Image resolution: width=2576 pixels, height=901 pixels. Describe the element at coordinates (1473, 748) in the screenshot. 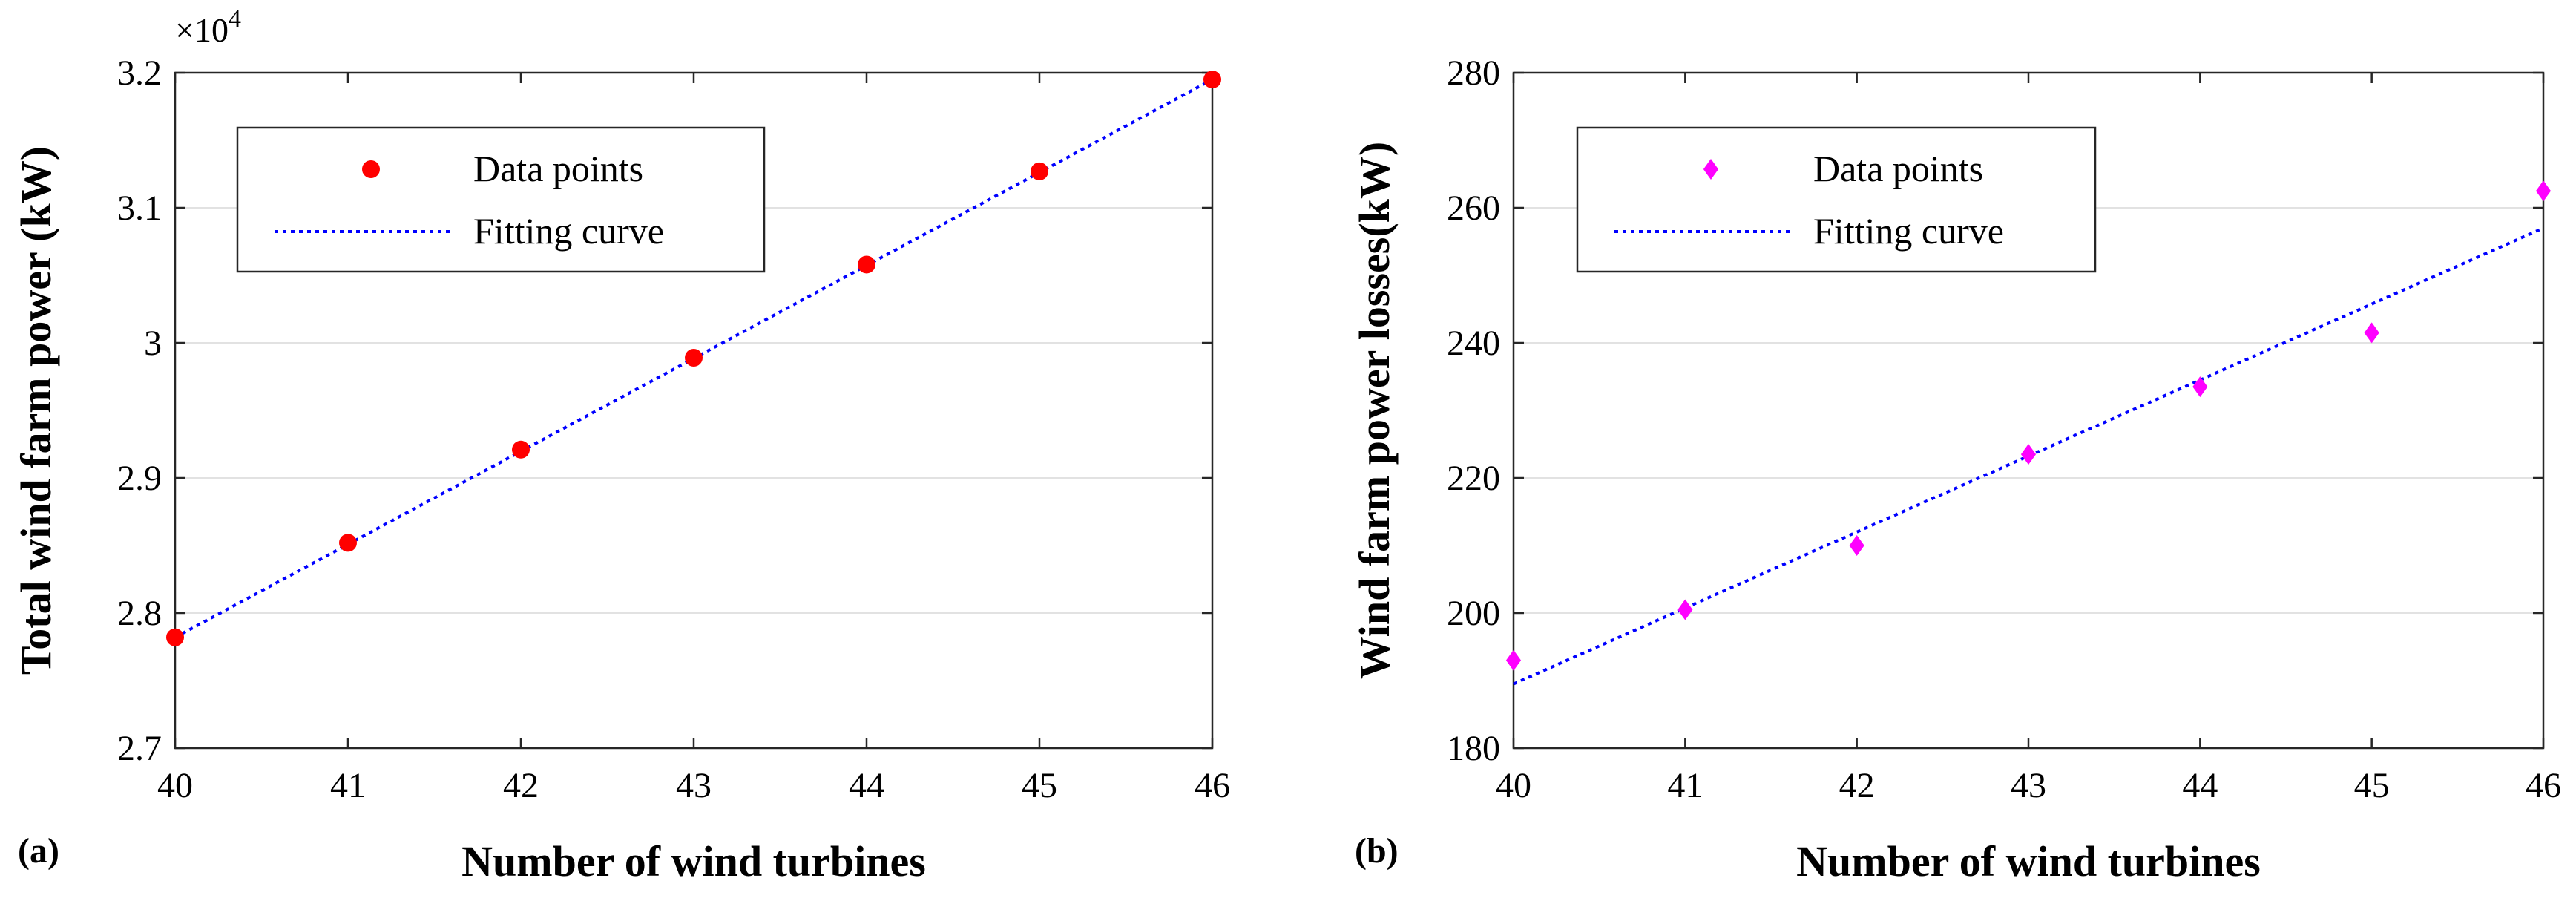

I see `y-tick-label: 180` at that location.